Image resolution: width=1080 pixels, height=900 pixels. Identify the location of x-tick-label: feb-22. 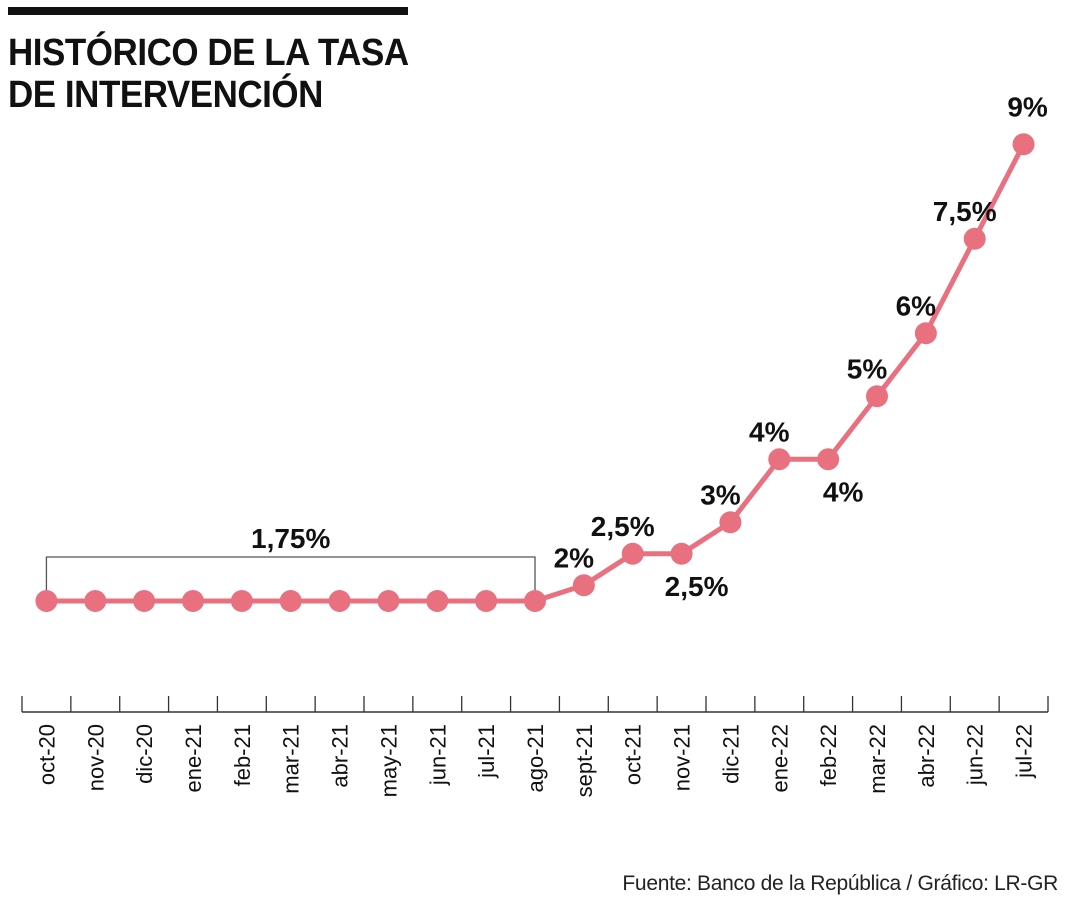
(828, 755).